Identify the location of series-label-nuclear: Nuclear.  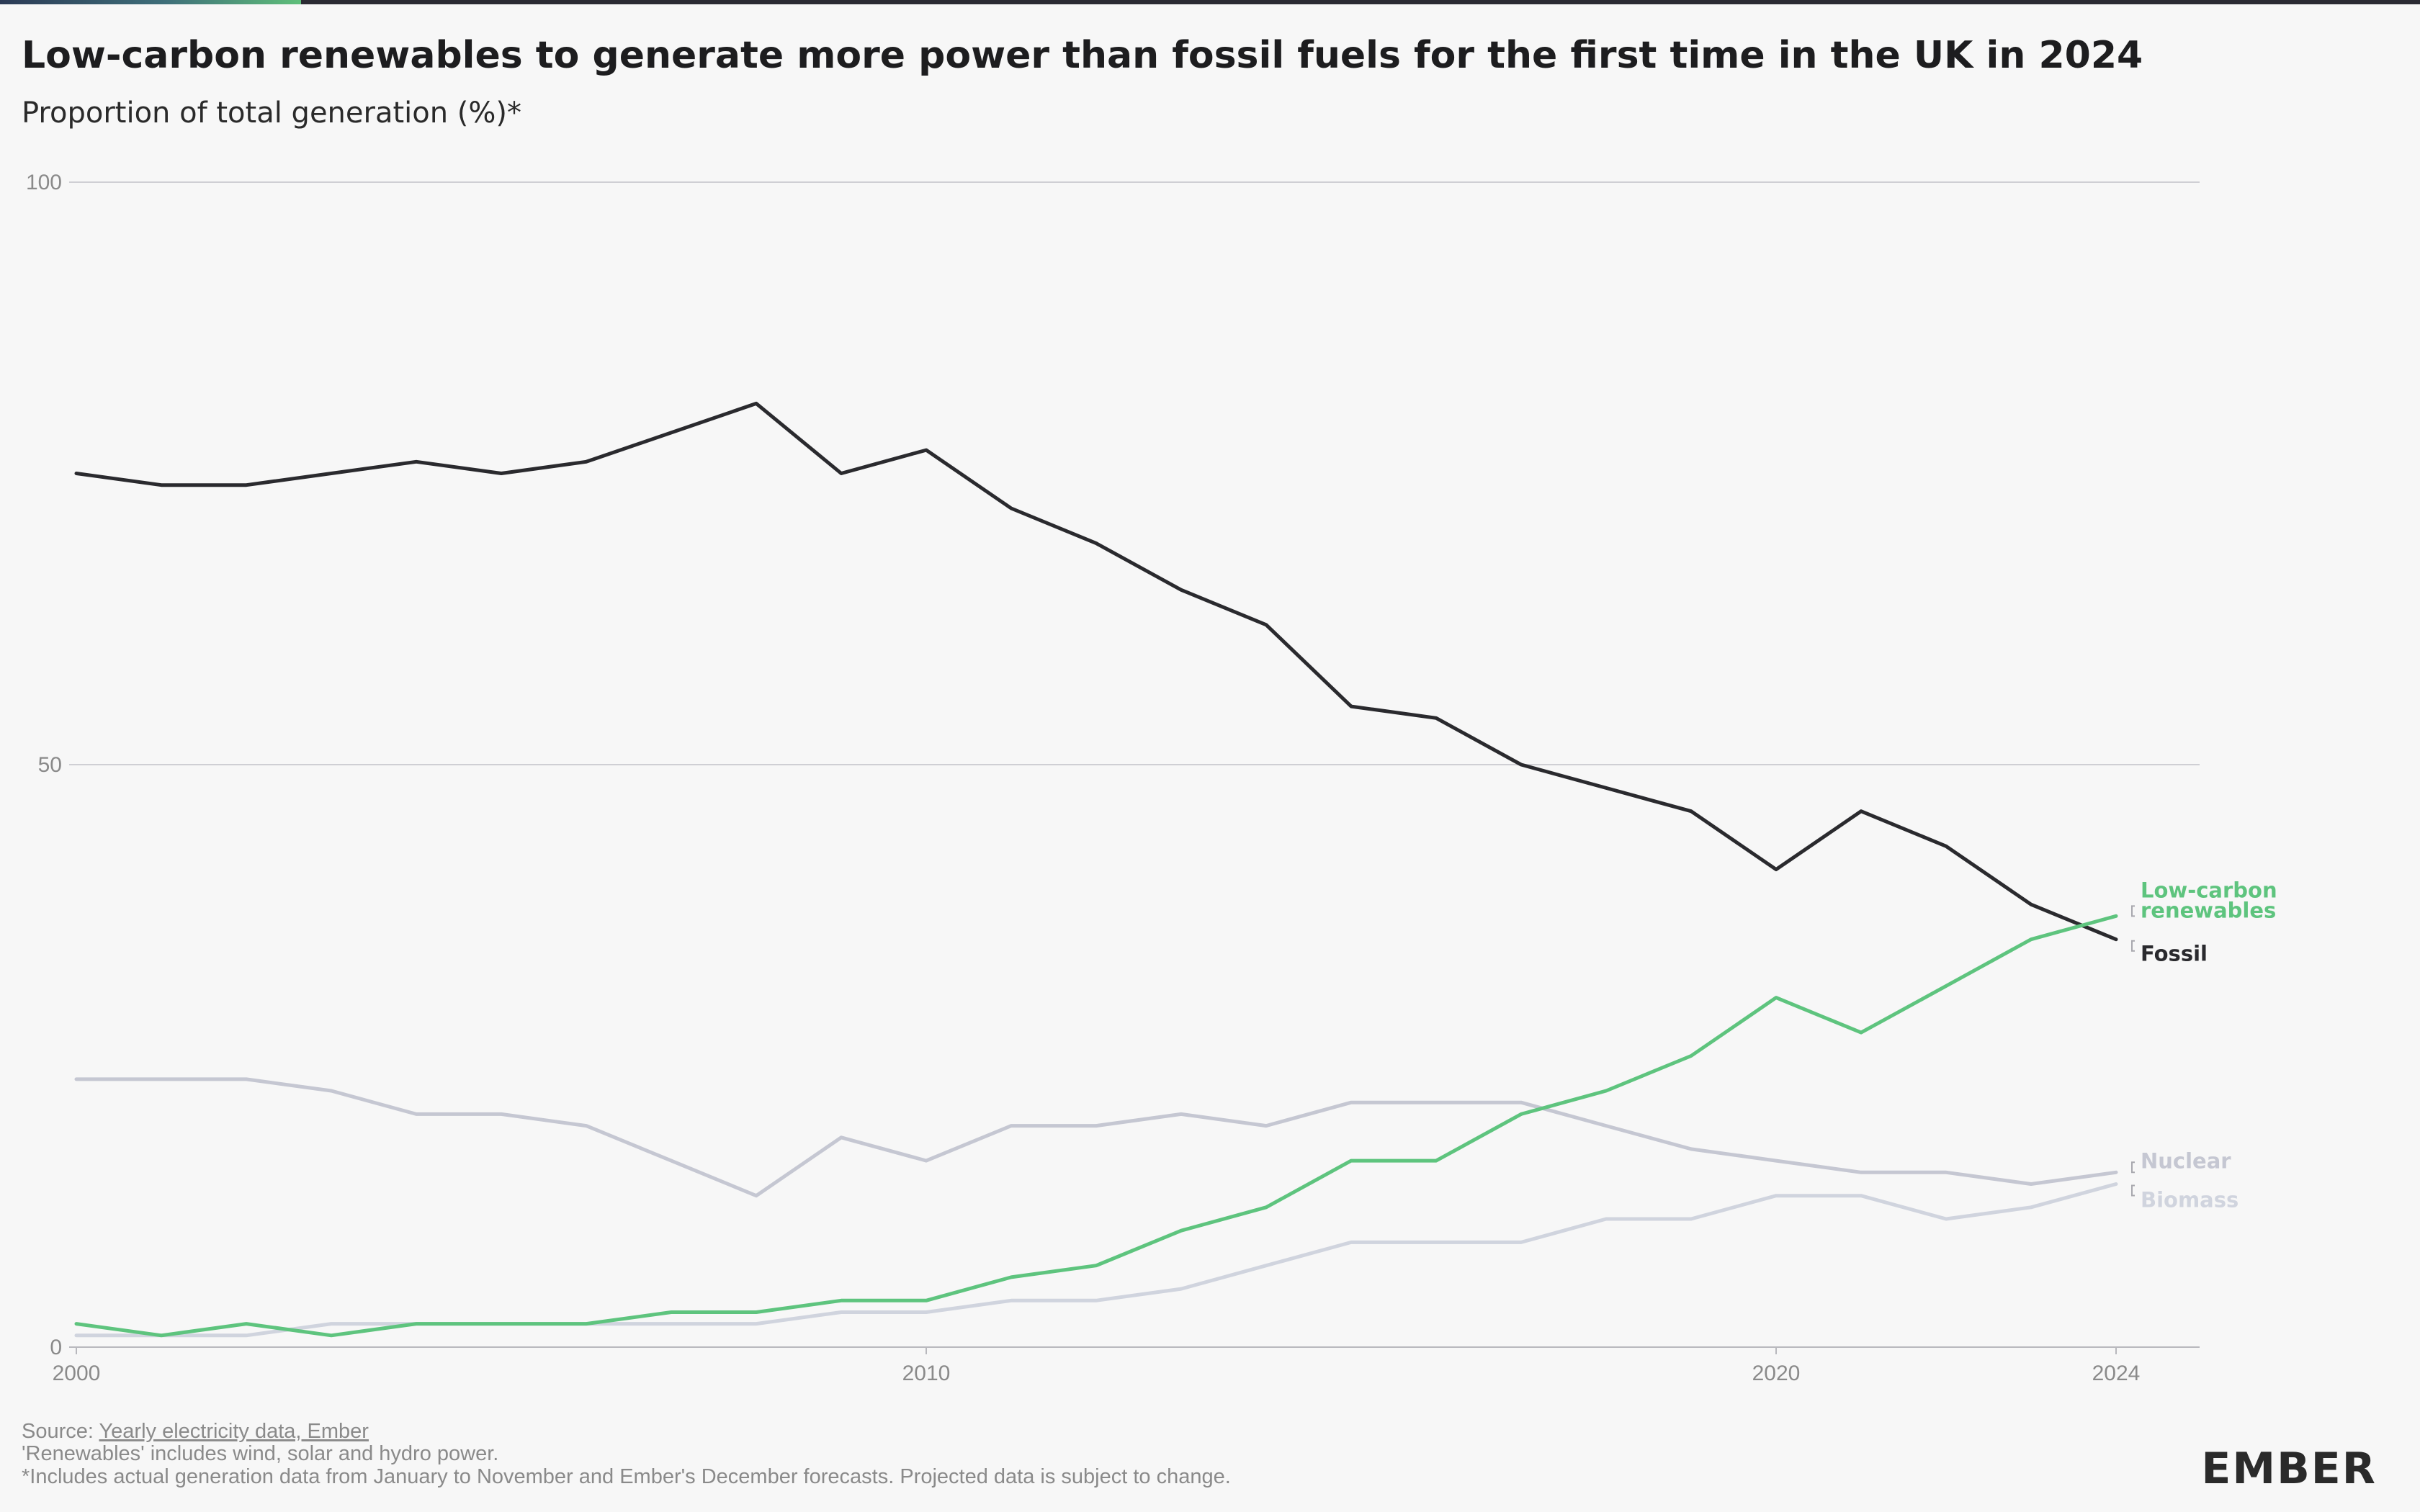
(2186, 1160).